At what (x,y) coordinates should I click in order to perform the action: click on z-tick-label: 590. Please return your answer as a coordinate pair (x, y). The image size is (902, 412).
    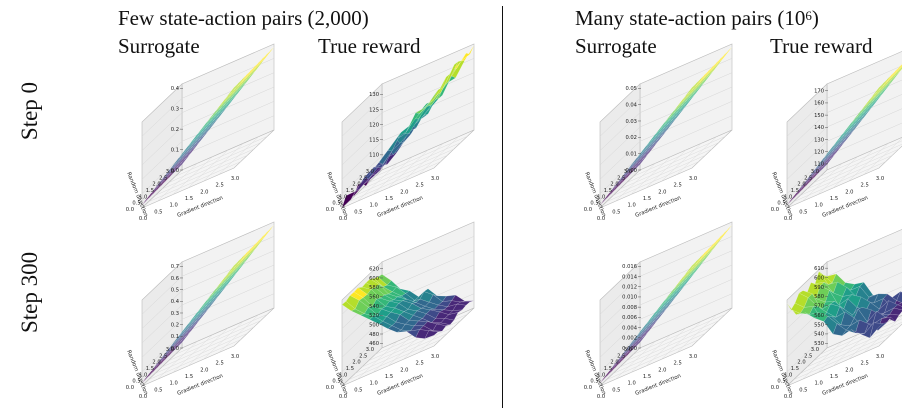
    Looking at the image, I should click on (819, 288).